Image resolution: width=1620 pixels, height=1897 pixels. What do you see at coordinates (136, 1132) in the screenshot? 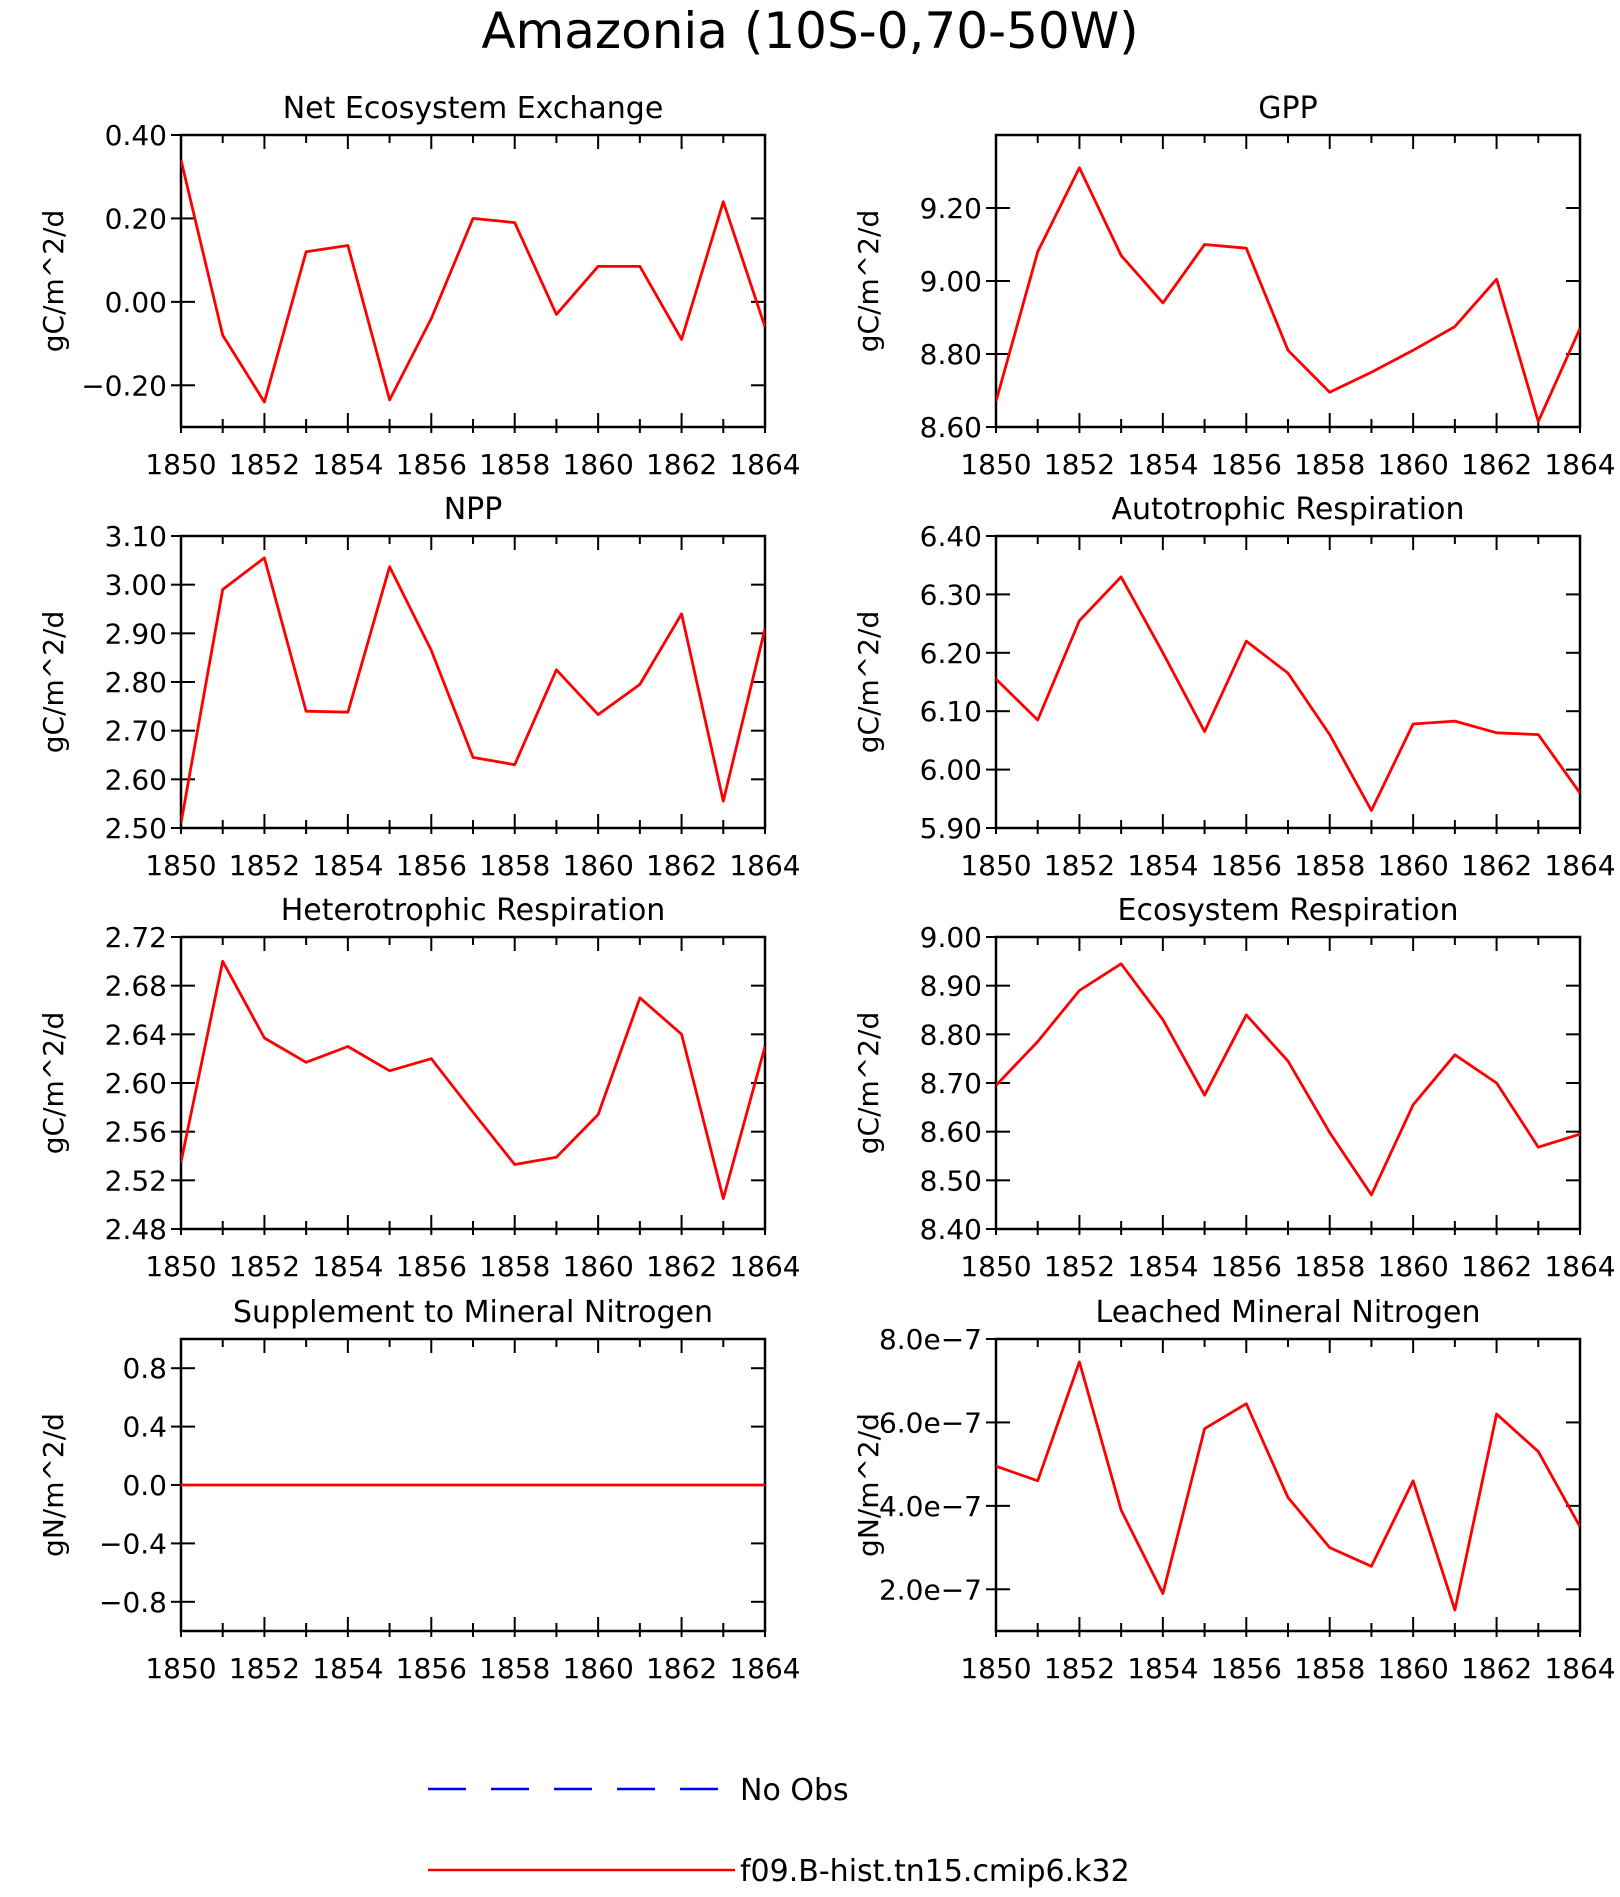
I see `y-tick-label: 2.56` at bounding box center [136, 1132].